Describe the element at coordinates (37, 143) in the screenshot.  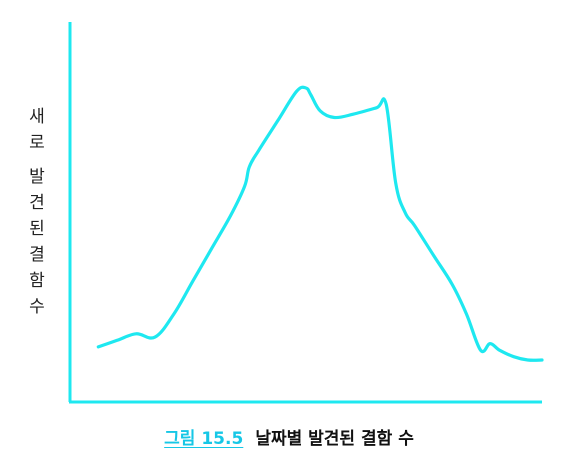
I see `y-axis-label-char: 로` at that location.